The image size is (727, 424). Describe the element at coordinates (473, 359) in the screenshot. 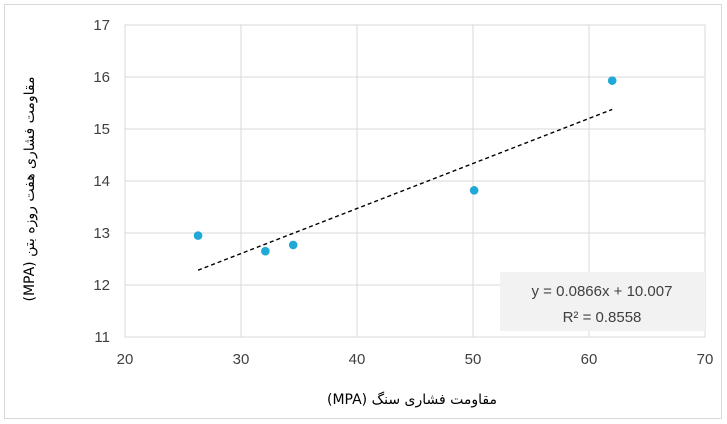

I see `x-tick-label: 50` at that location.